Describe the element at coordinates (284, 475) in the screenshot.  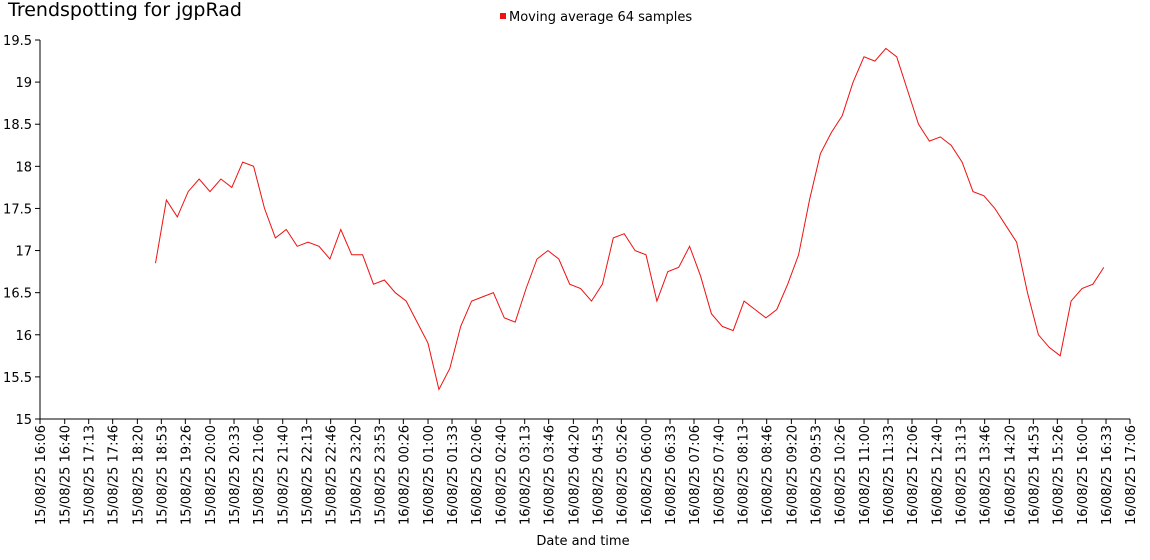
I see `x-tick-label: 15/08/25 21:40` at that location.